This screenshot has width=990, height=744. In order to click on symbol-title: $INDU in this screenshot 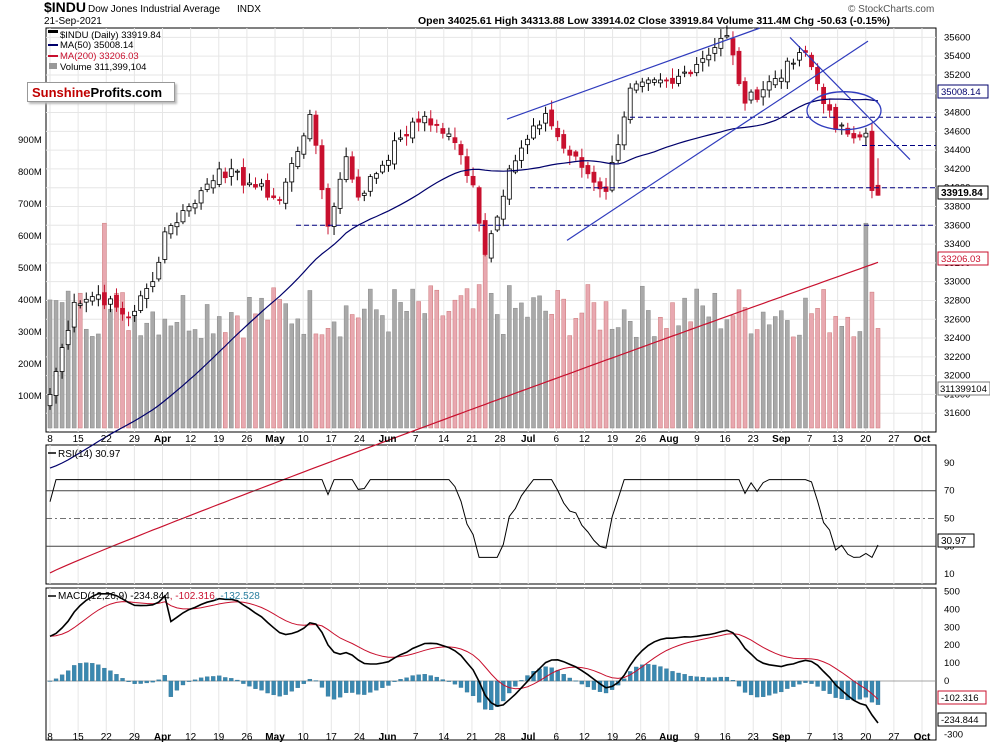, I will do `click(65, 7)`.